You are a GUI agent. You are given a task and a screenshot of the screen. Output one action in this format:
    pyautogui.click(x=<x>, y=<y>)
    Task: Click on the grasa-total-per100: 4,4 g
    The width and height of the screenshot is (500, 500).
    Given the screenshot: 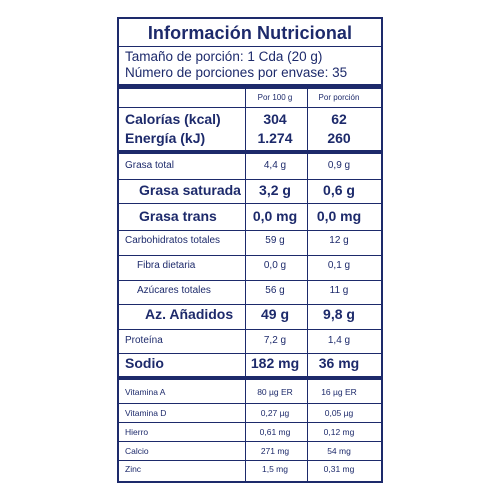 What is the action you would take?
    pyautogui.click(x=275, y=165)
    